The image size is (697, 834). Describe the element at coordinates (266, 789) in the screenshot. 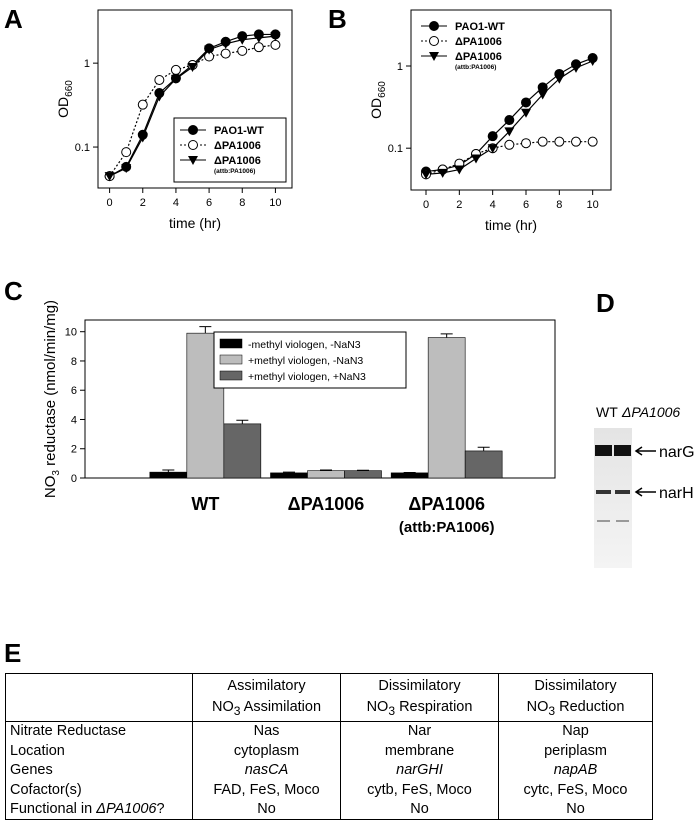

I see `cell-text: FAD, FeS, Moco` at that location.